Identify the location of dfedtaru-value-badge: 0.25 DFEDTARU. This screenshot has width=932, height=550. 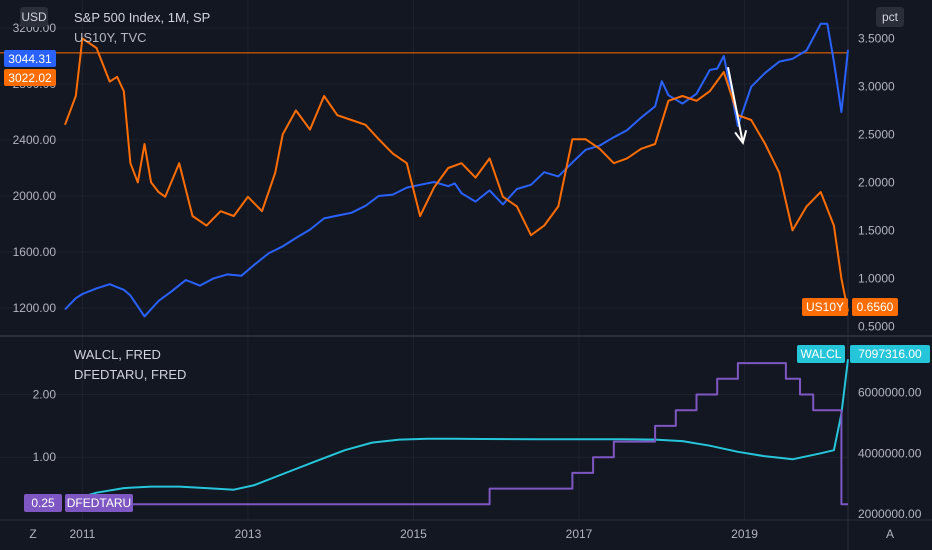
(78, 503).